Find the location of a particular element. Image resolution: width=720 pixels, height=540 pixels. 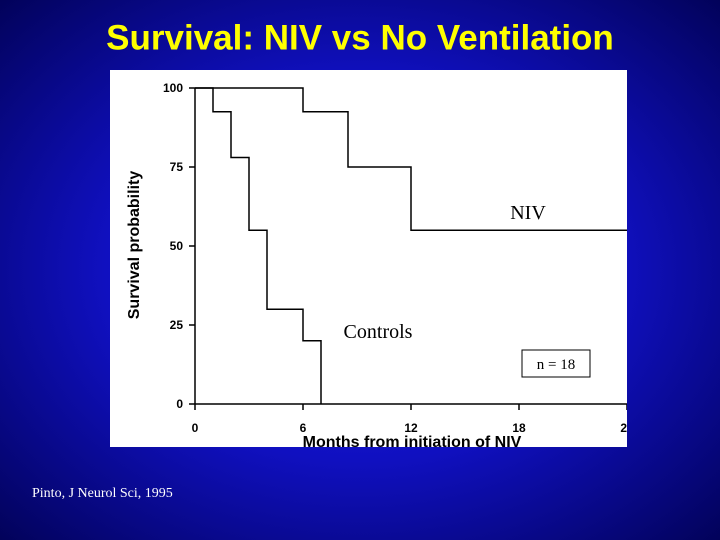

survival-curve is located at coordinates (258, 245).